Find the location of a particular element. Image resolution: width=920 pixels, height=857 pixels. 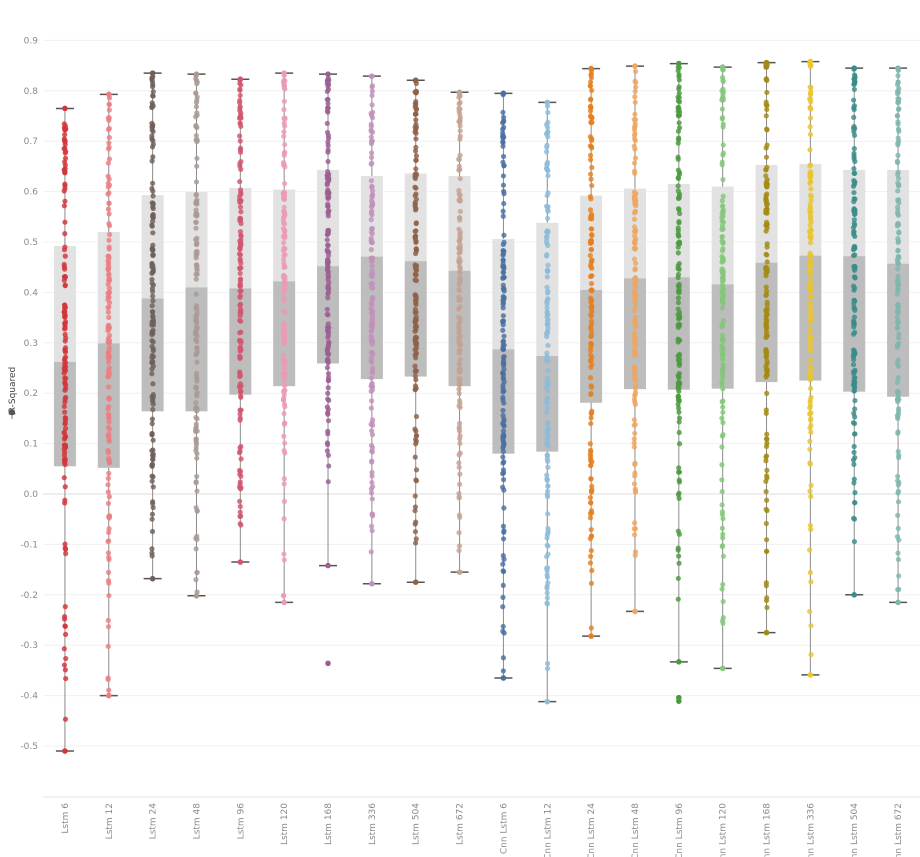

box-lower is located at coordinates (678, 333).